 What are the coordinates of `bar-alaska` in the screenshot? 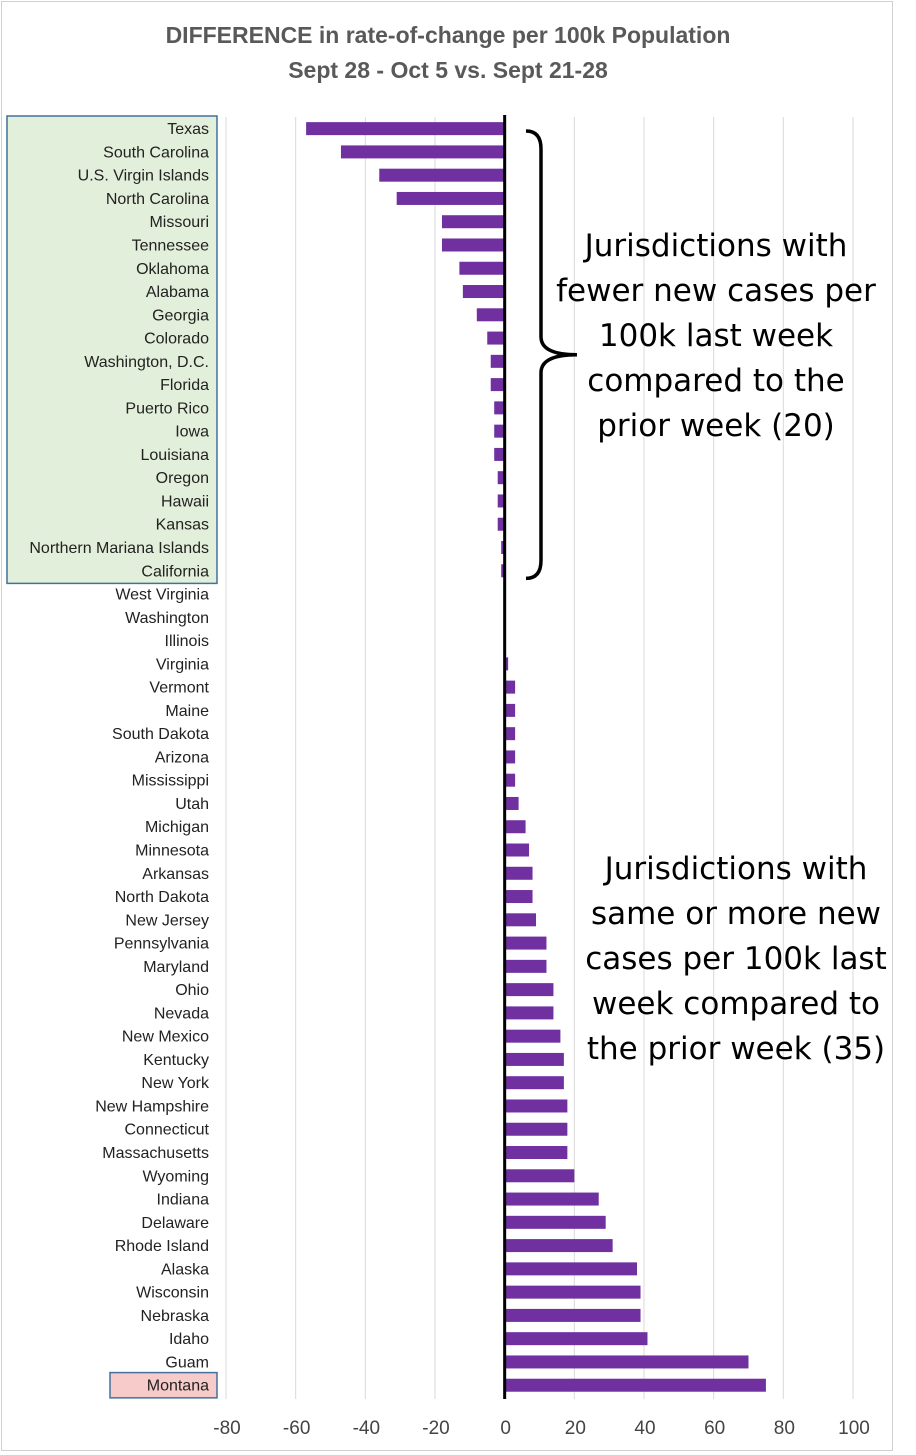 It's located at (571, 1269).